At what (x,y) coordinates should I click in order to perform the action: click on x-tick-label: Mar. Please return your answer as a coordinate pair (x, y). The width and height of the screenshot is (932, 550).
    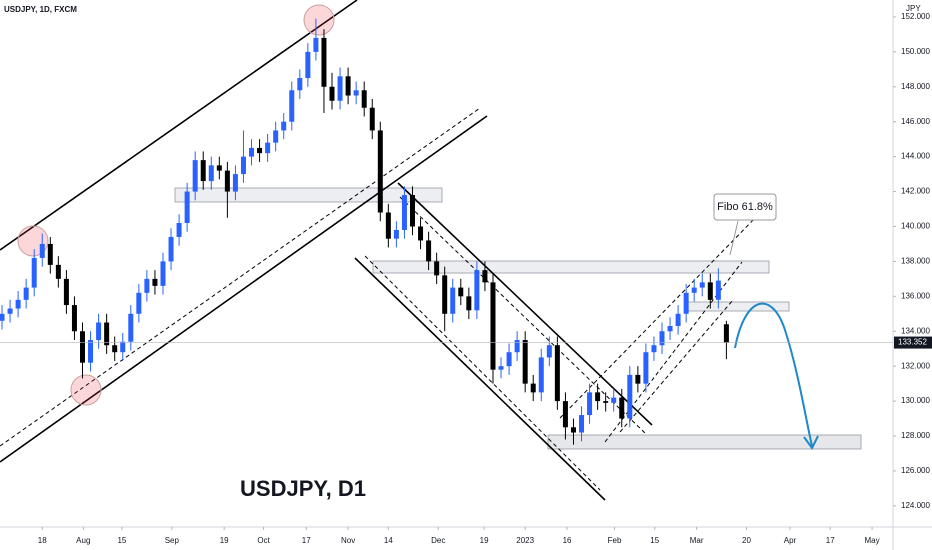
    Looking at the image, I should click on (697, 540).